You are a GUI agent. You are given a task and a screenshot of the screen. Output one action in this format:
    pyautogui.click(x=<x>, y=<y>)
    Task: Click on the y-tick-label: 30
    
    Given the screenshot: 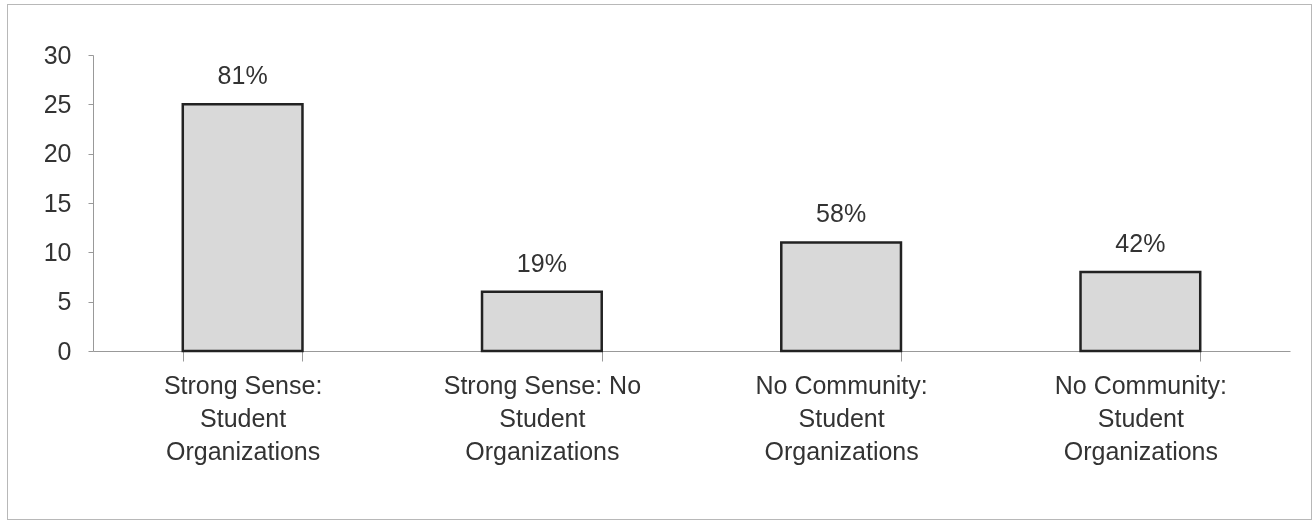 What is the action you would take?
    pyautogui.click(x=57, y=54)
    